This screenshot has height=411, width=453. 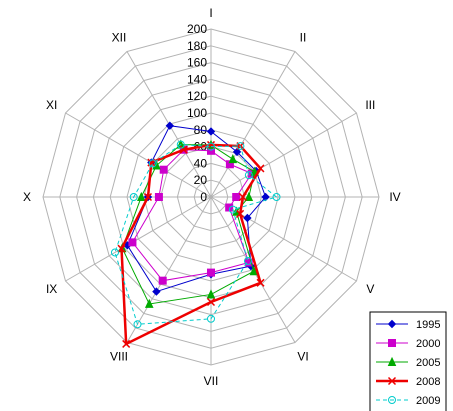 I want to click on category-label: III, so click(x=370, y=105).